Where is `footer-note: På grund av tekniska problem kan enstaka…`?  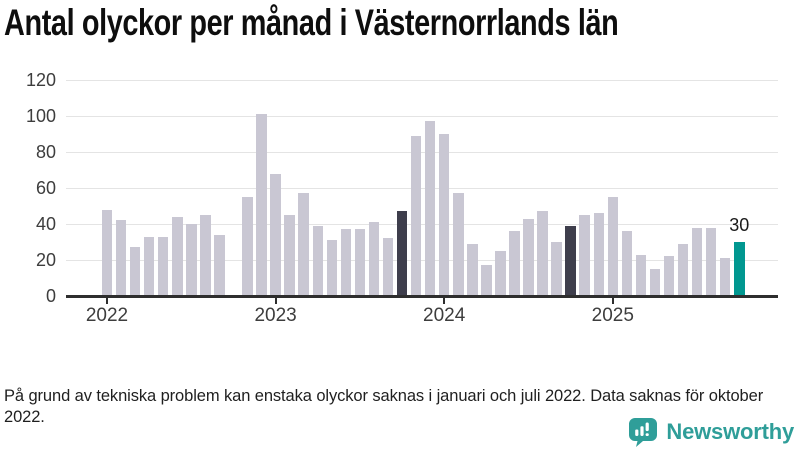 footer-note: På grund av tekniska problem kan enstaka… is located at coordinates (384, 406).